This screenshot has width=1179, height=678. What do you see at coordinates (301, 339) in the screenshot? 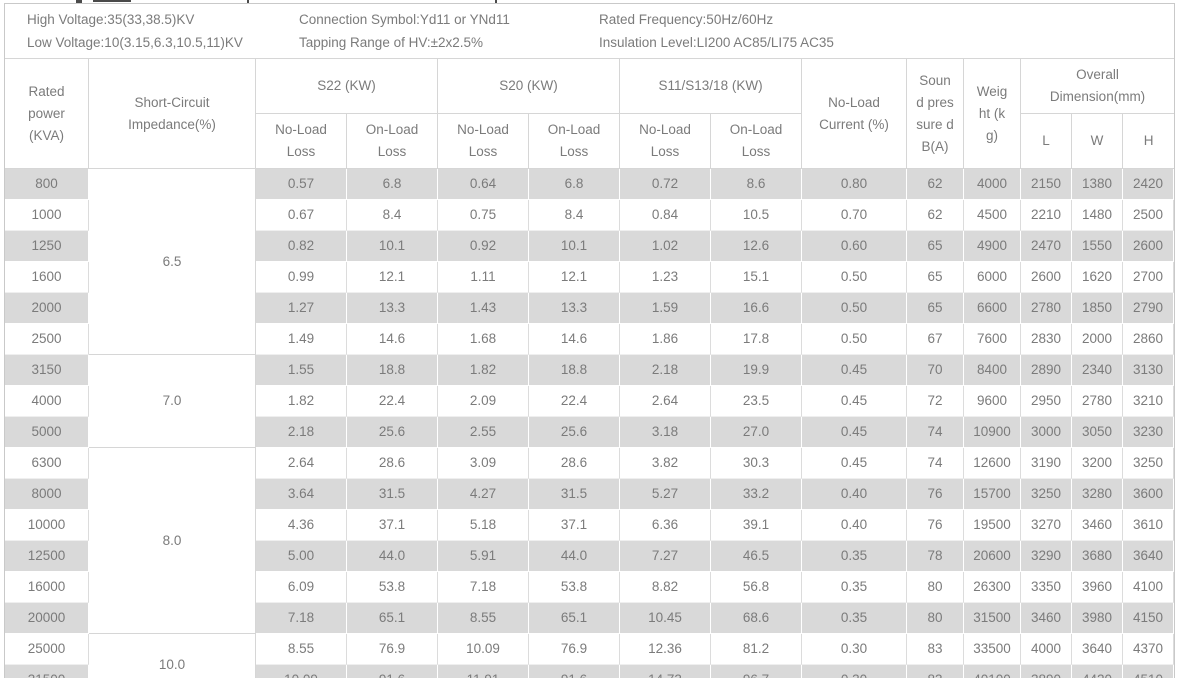
I see `data-cell: 1.49` at bounding box center [301, 339].